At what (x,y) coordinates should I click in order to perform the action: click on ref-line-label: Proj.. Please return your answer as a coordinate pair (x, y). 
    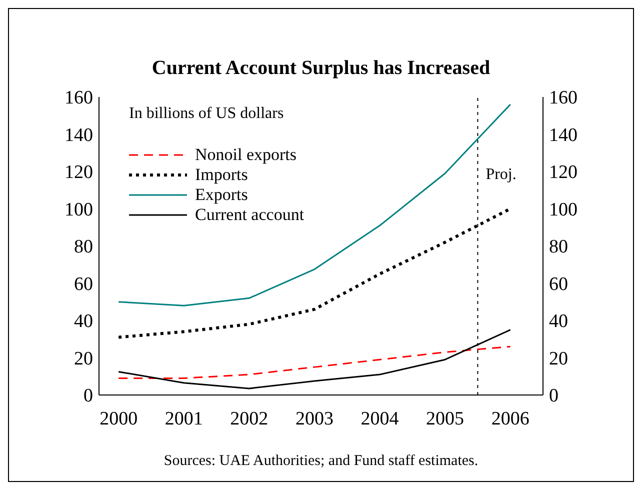
    Looking at the image, I should click on (501, 174).